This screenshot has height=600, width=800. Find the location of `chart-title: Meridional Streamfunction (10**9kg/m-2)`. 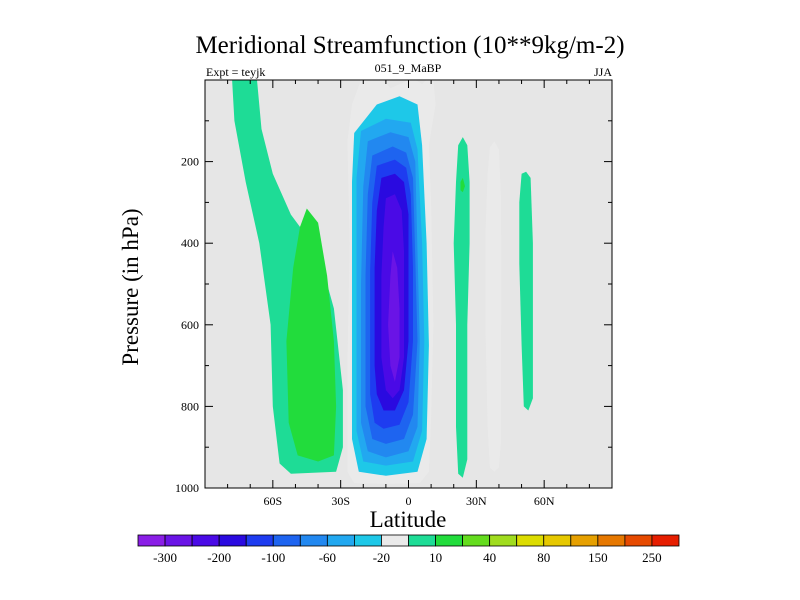

chart-title: Meridional Streamfunction (10**9kg/m-2) is located at coordinates (409, 45).